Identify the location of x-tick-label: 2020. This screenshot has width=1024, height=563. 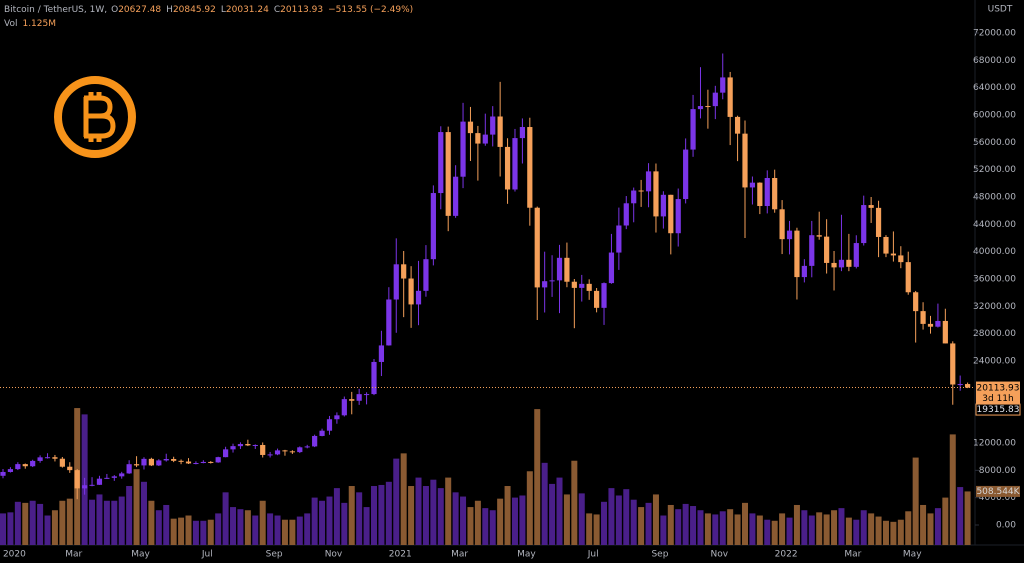
(14, 555).